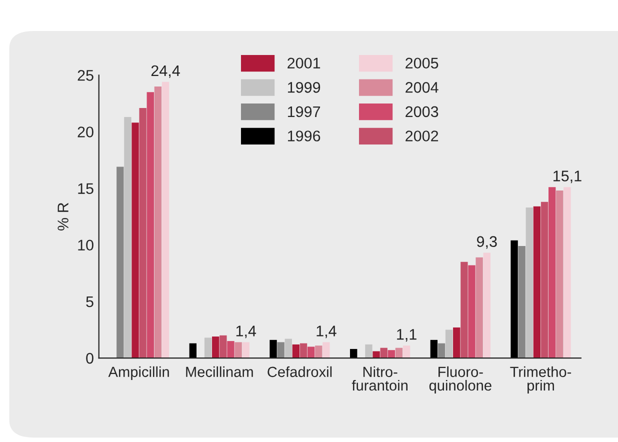 The image size is (618, 442). I want to click on data-label: 9,3, so click(486, 242).